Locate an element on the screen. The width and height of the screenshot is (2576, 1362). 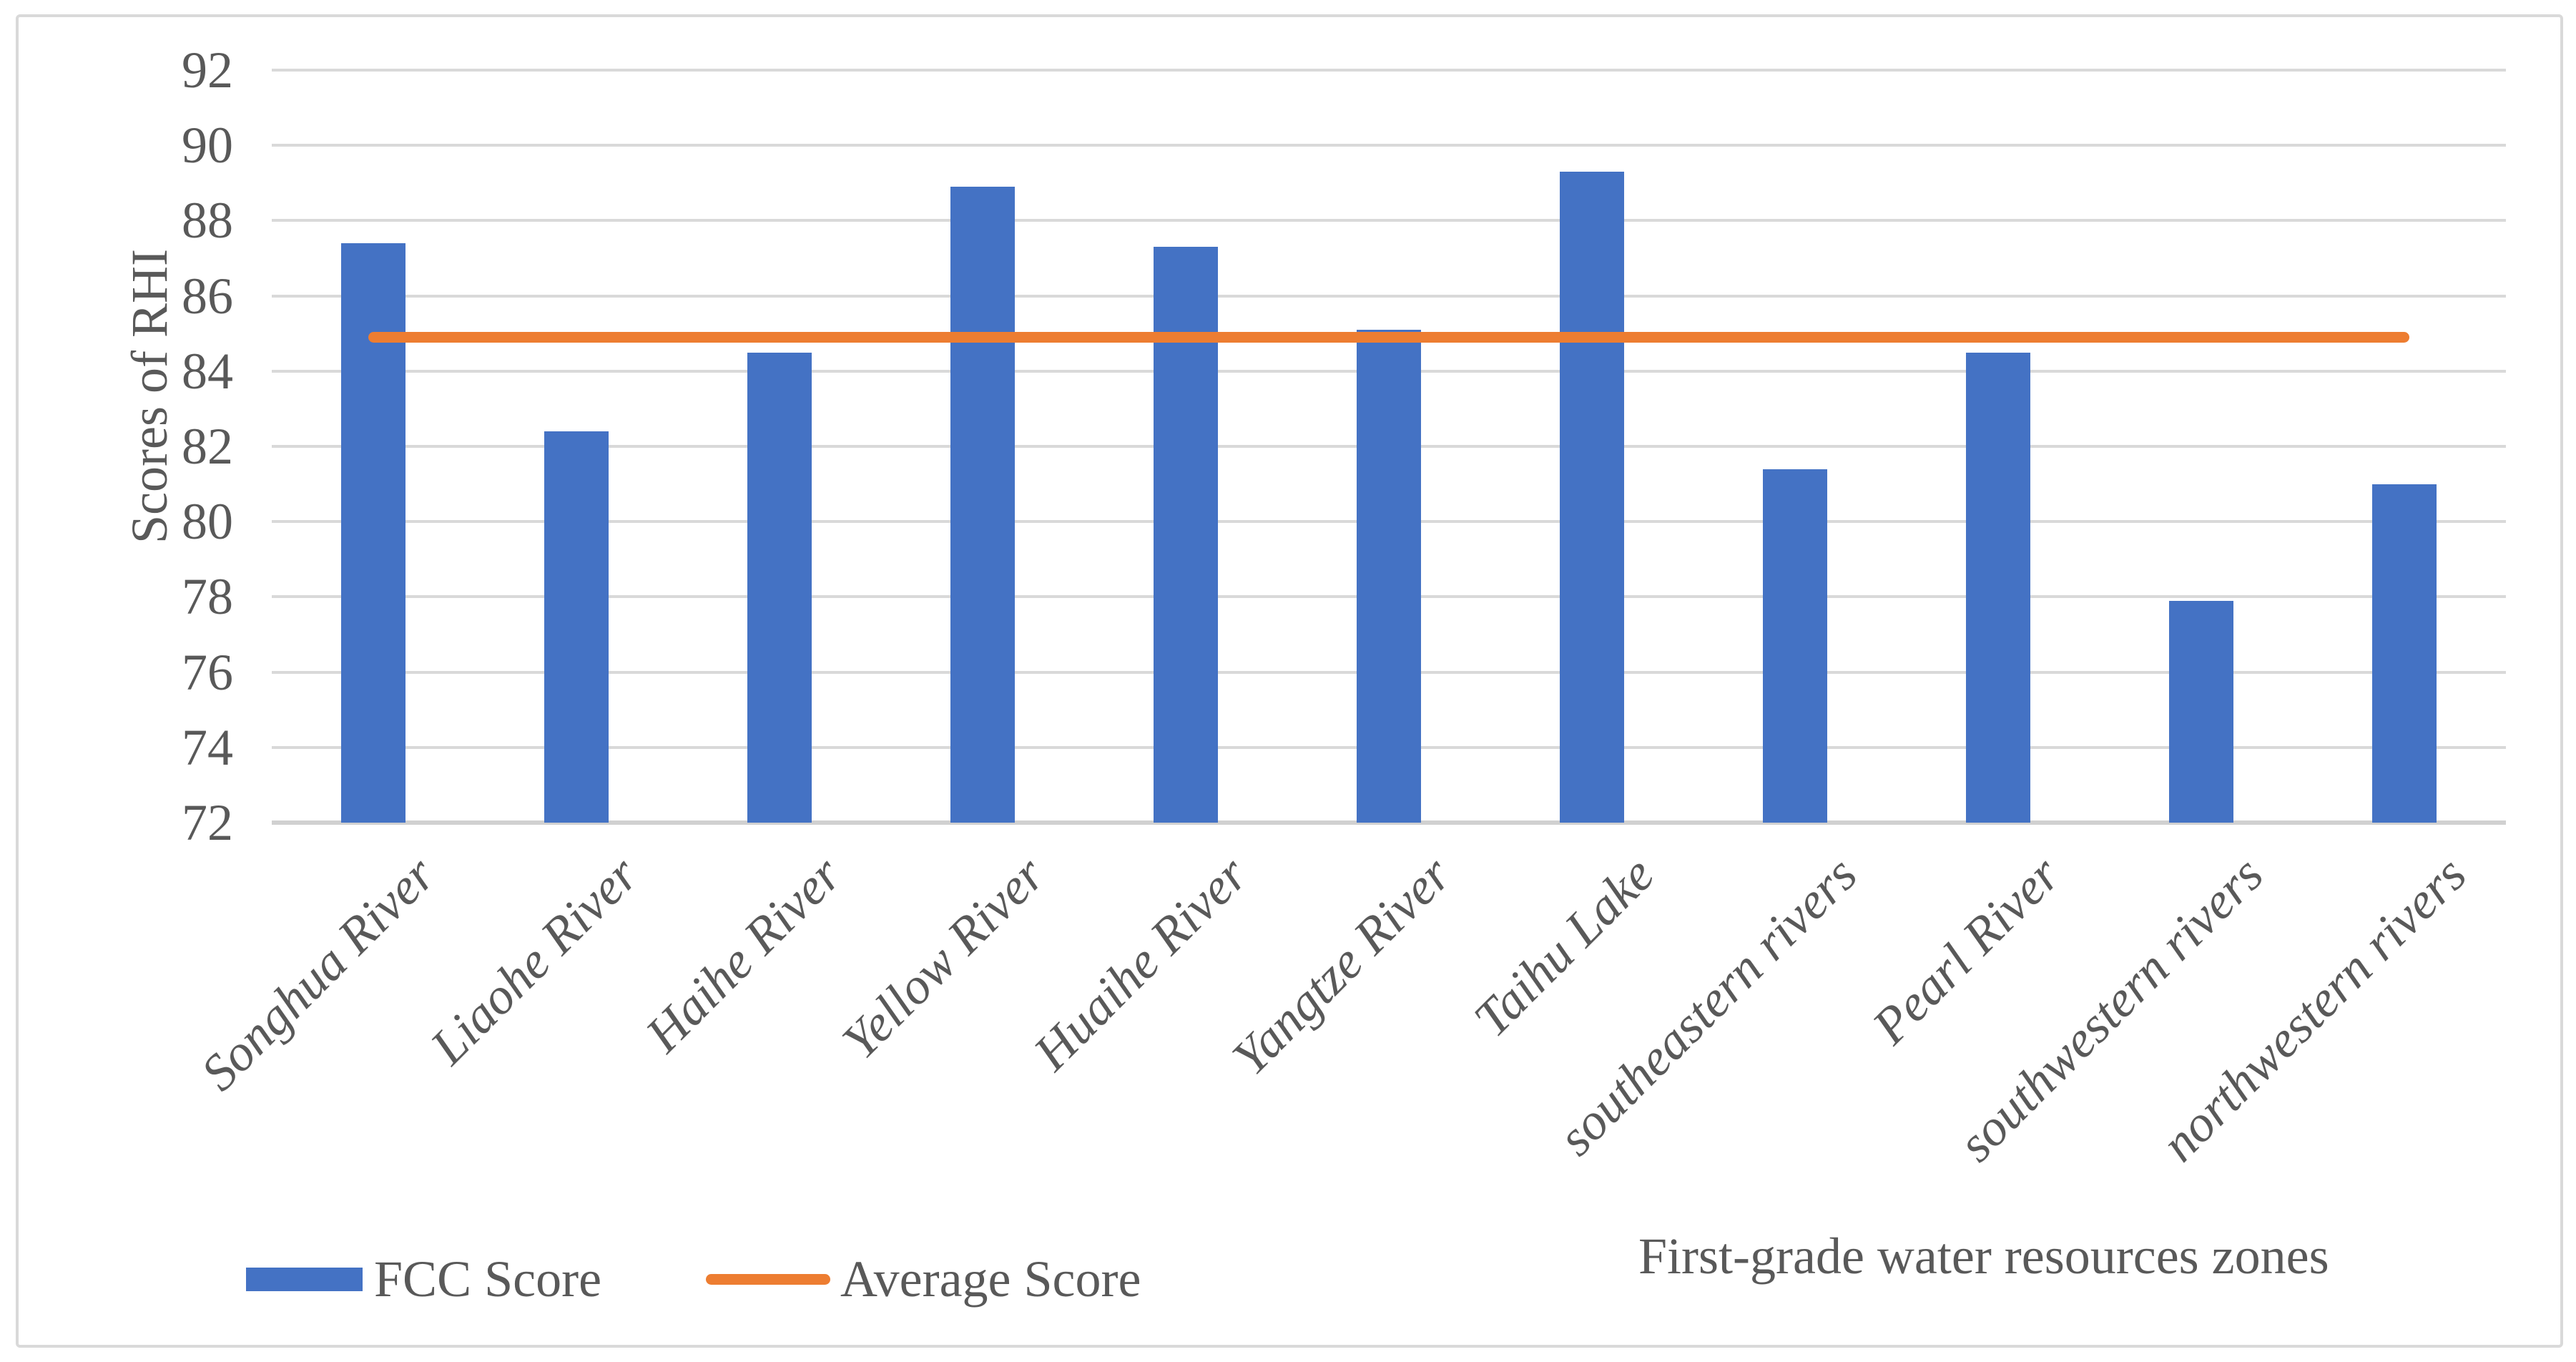
bar-yangtze-river is located at coordinates (1389, 576).